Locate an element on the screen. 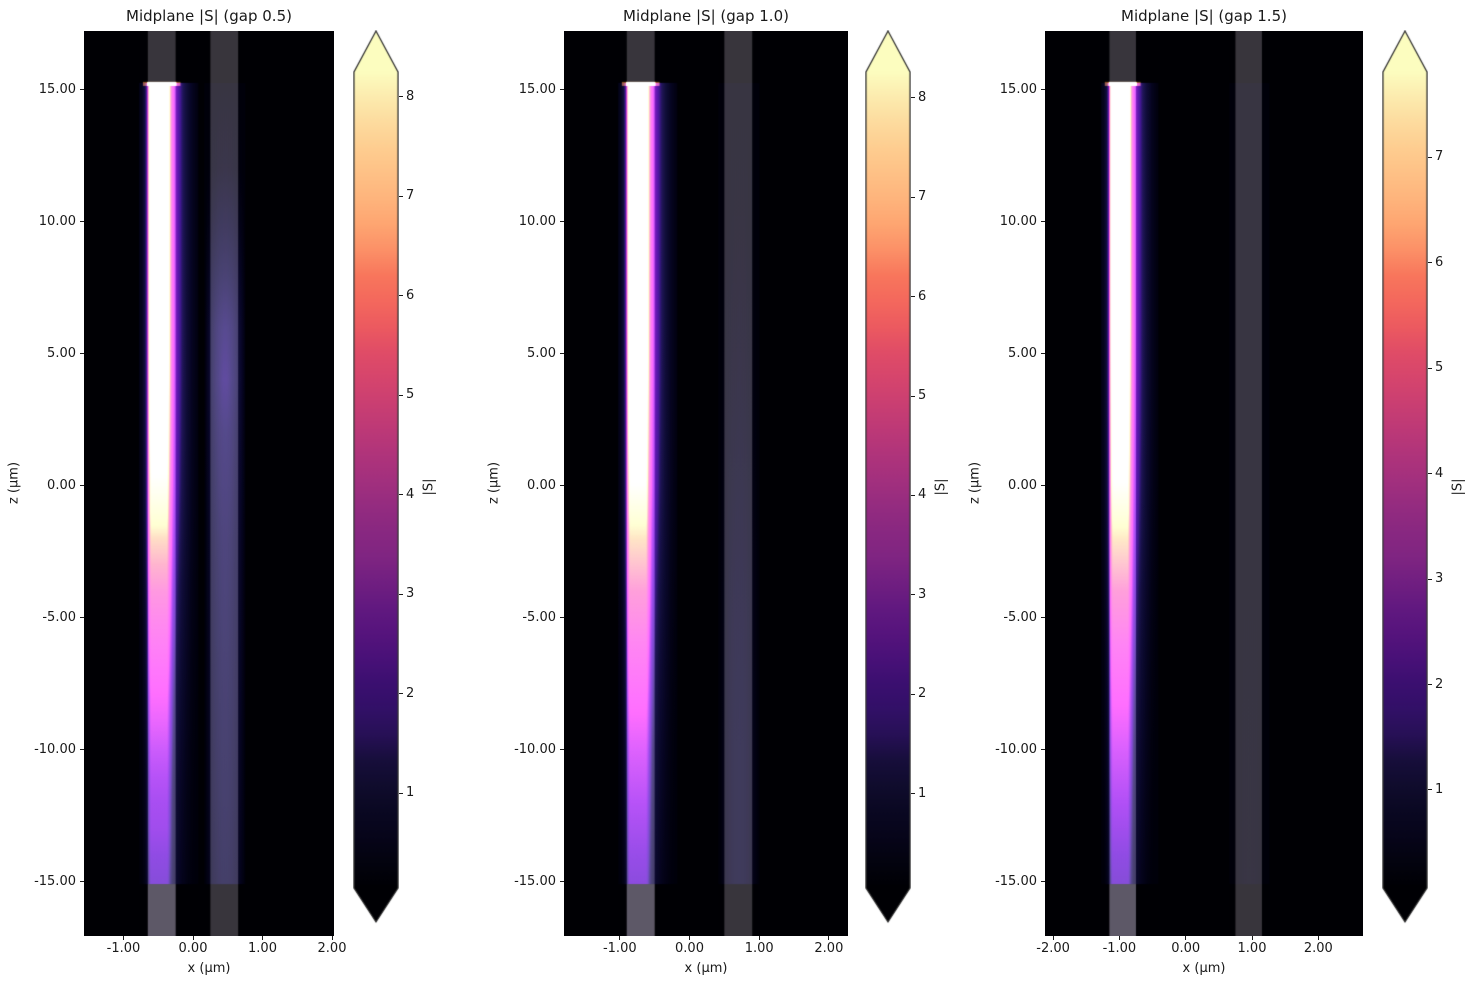 The width and height of the screenshot is (1474, 989). plot-title: Midplane |S| (gap 1.5) is located at coordinates (1204, 16).